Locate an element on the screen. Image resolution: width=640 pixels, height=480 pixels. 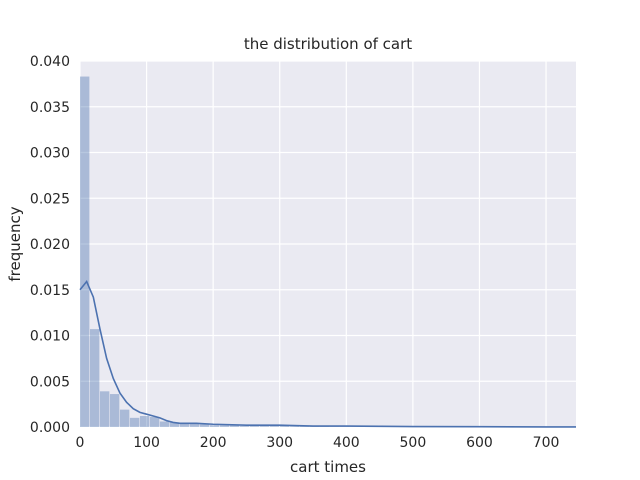
y-tick-label: 0.020 is located at coordinates (50, 245).